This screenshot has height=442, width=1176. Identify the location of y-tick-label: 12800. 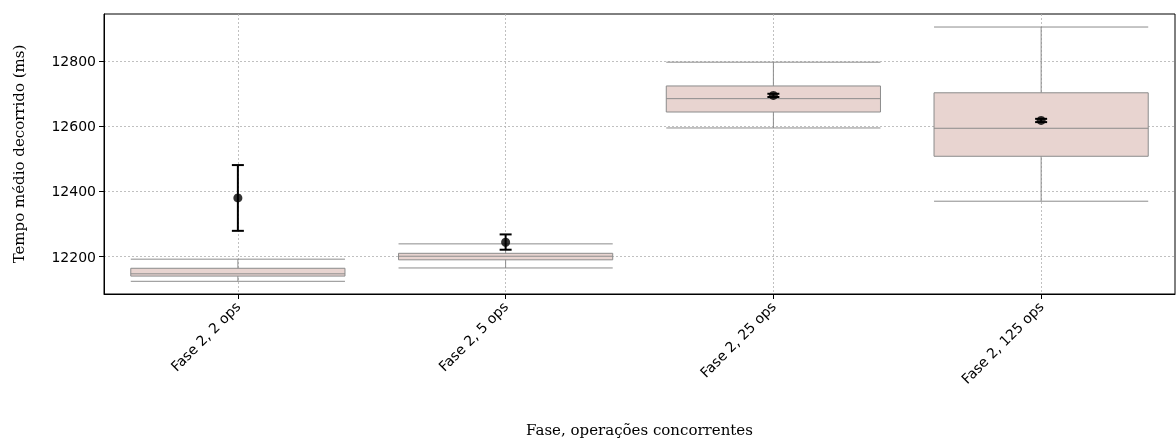
(73, 61).